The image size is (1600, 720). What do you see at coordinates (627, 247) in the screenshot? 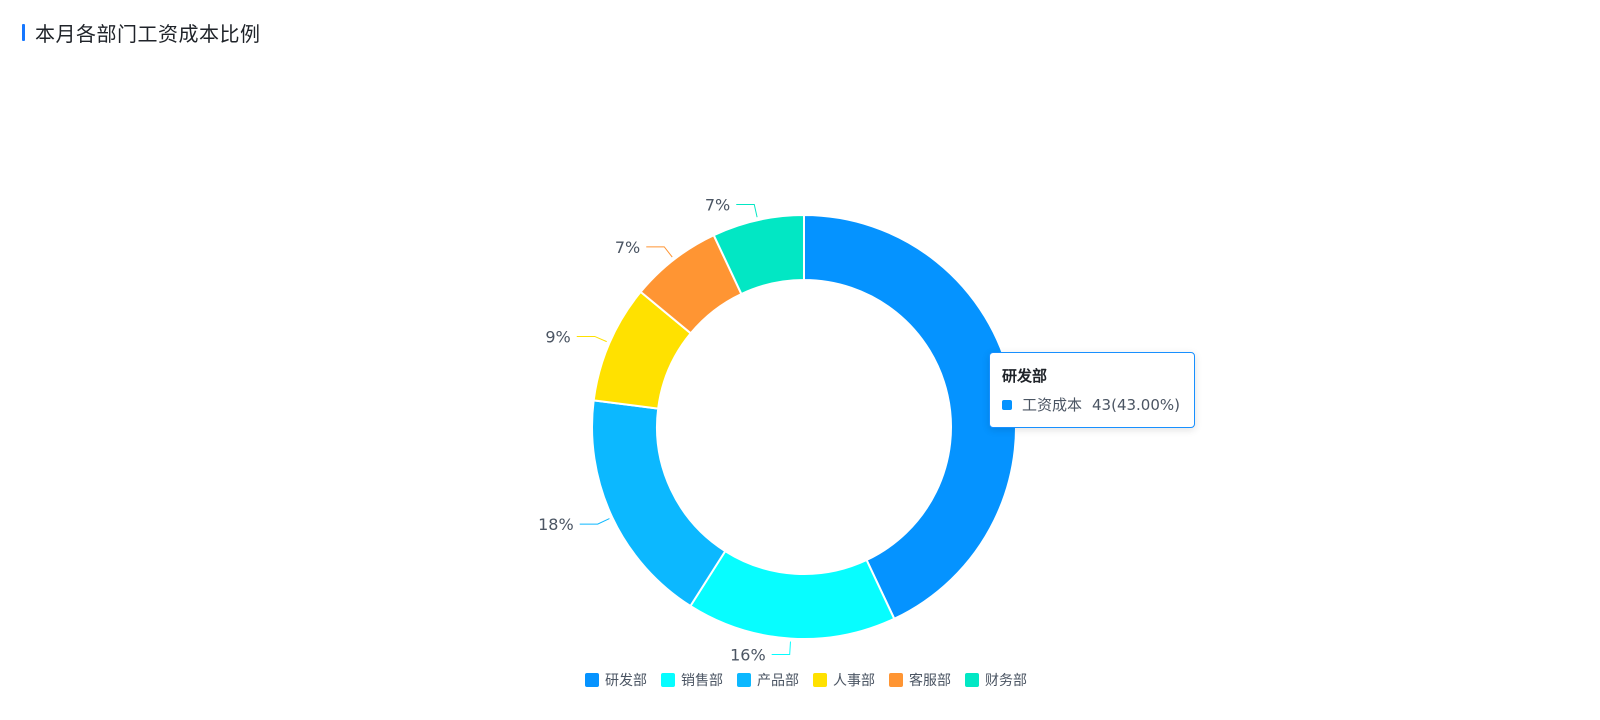
I see `data-label-客服部: 7%` at bounding box center [627, 247].